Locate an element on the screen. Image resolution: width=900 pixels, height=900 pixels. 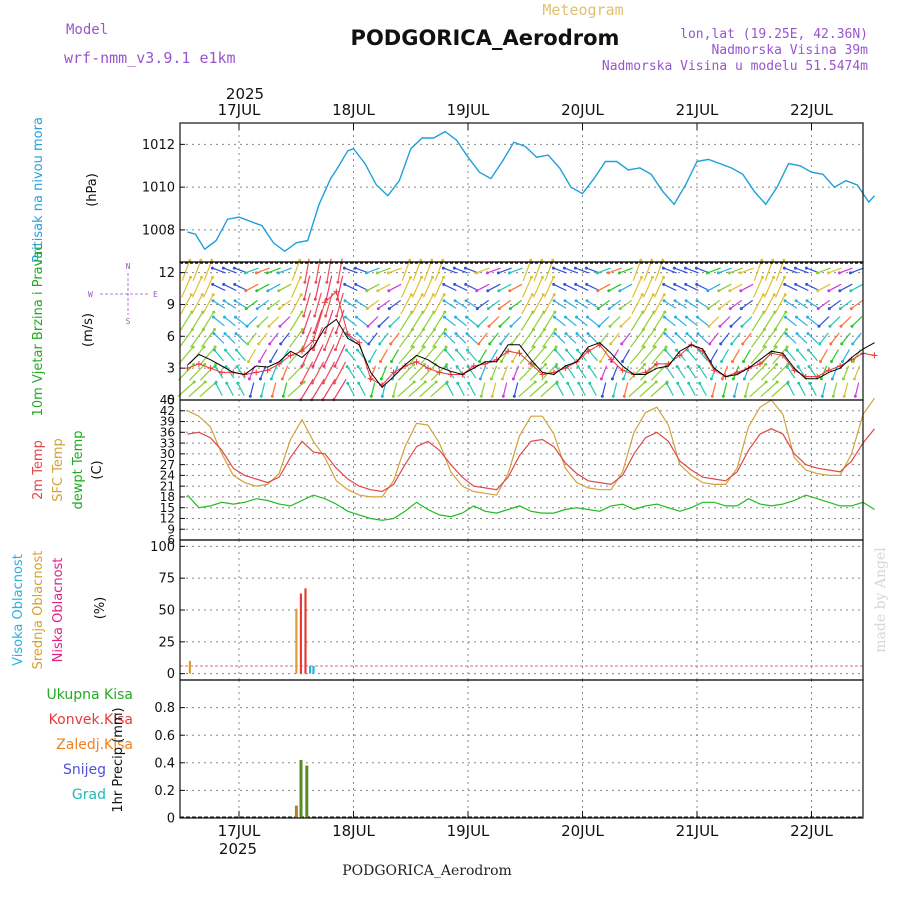
bottom-day-labels: 17JUL 18JUL 19JUL 20JUL 21JUL 22JUL is located at coordinates (526, 831).